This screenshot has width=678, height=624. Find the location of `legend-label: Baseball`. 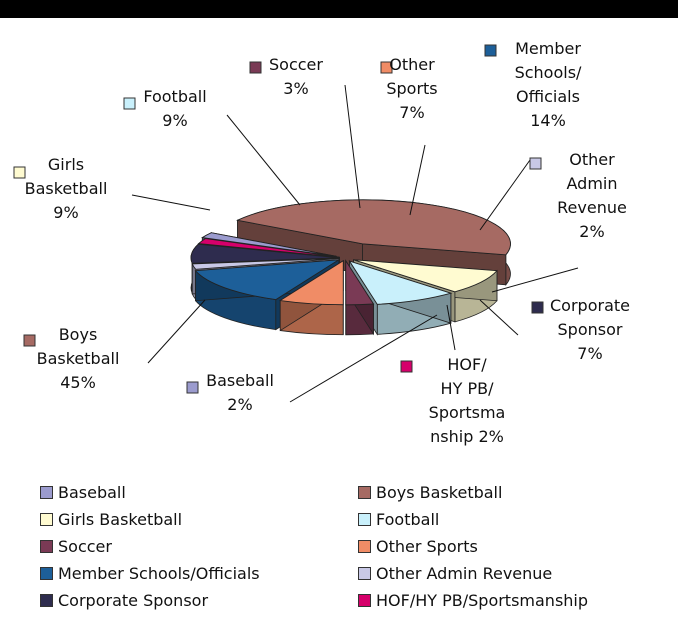

legend-label: Baseball is located at coordinates (92, 492).